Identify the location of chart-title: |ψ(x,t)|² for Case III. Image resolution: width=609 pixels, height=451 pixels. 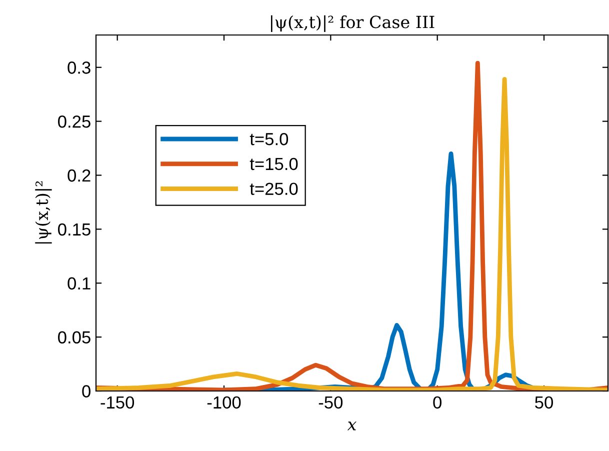
(352, 23).